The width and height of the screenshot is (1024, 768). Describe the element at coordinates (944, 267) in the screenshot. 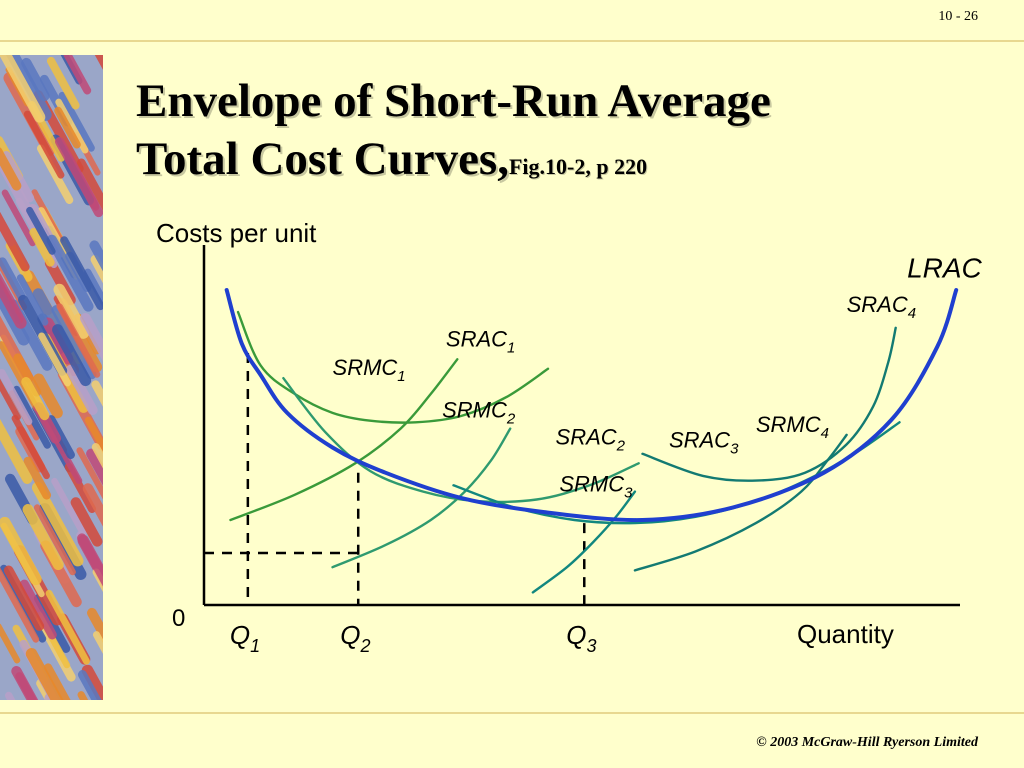

I see `lrac-label: LRAC` at that location.